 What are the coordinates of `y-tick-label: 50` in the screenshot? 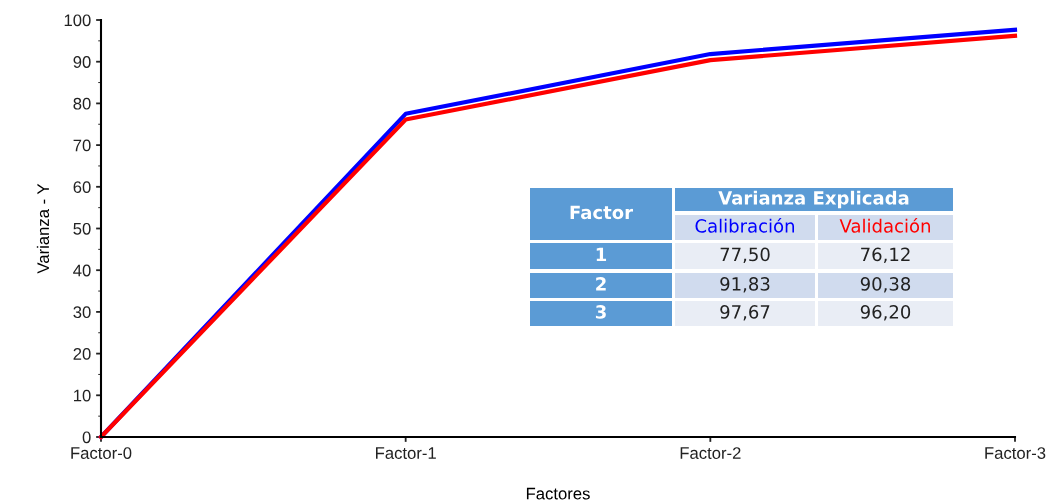 It's located at (82, 228).